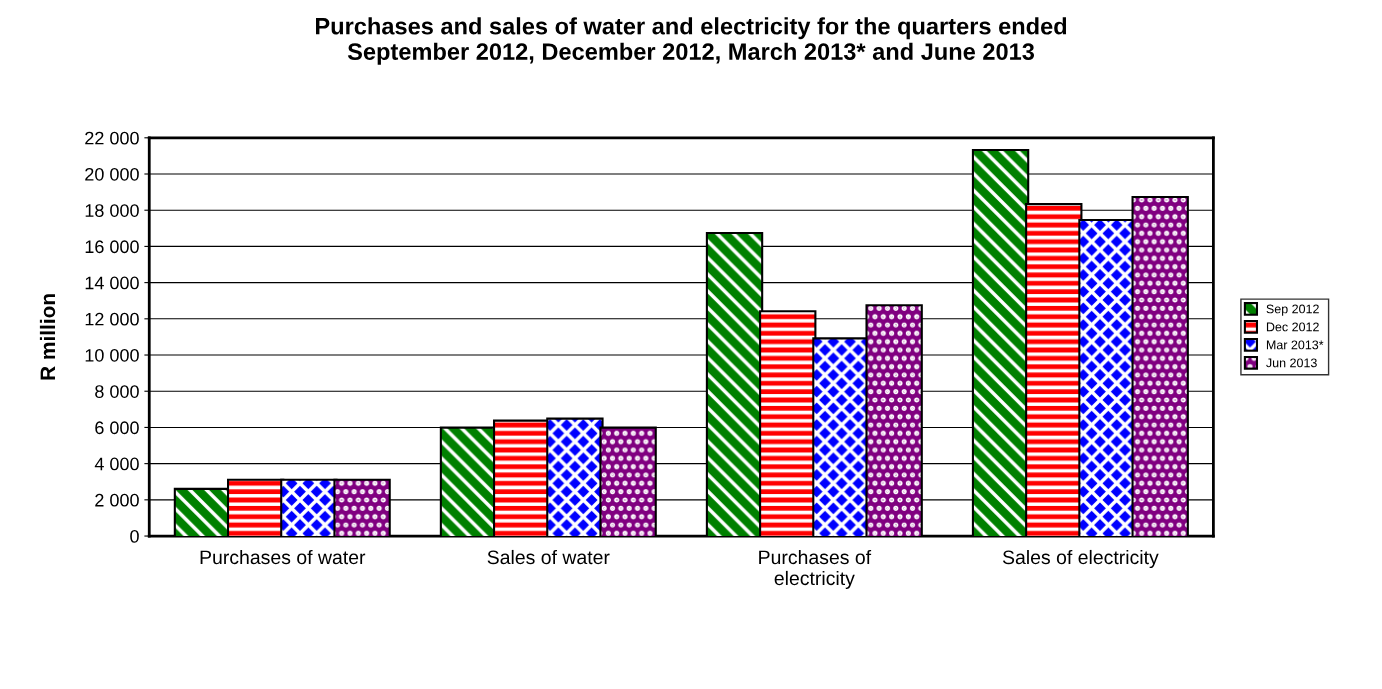  I want to click on y-axis-title: R million, so click(47, 337).